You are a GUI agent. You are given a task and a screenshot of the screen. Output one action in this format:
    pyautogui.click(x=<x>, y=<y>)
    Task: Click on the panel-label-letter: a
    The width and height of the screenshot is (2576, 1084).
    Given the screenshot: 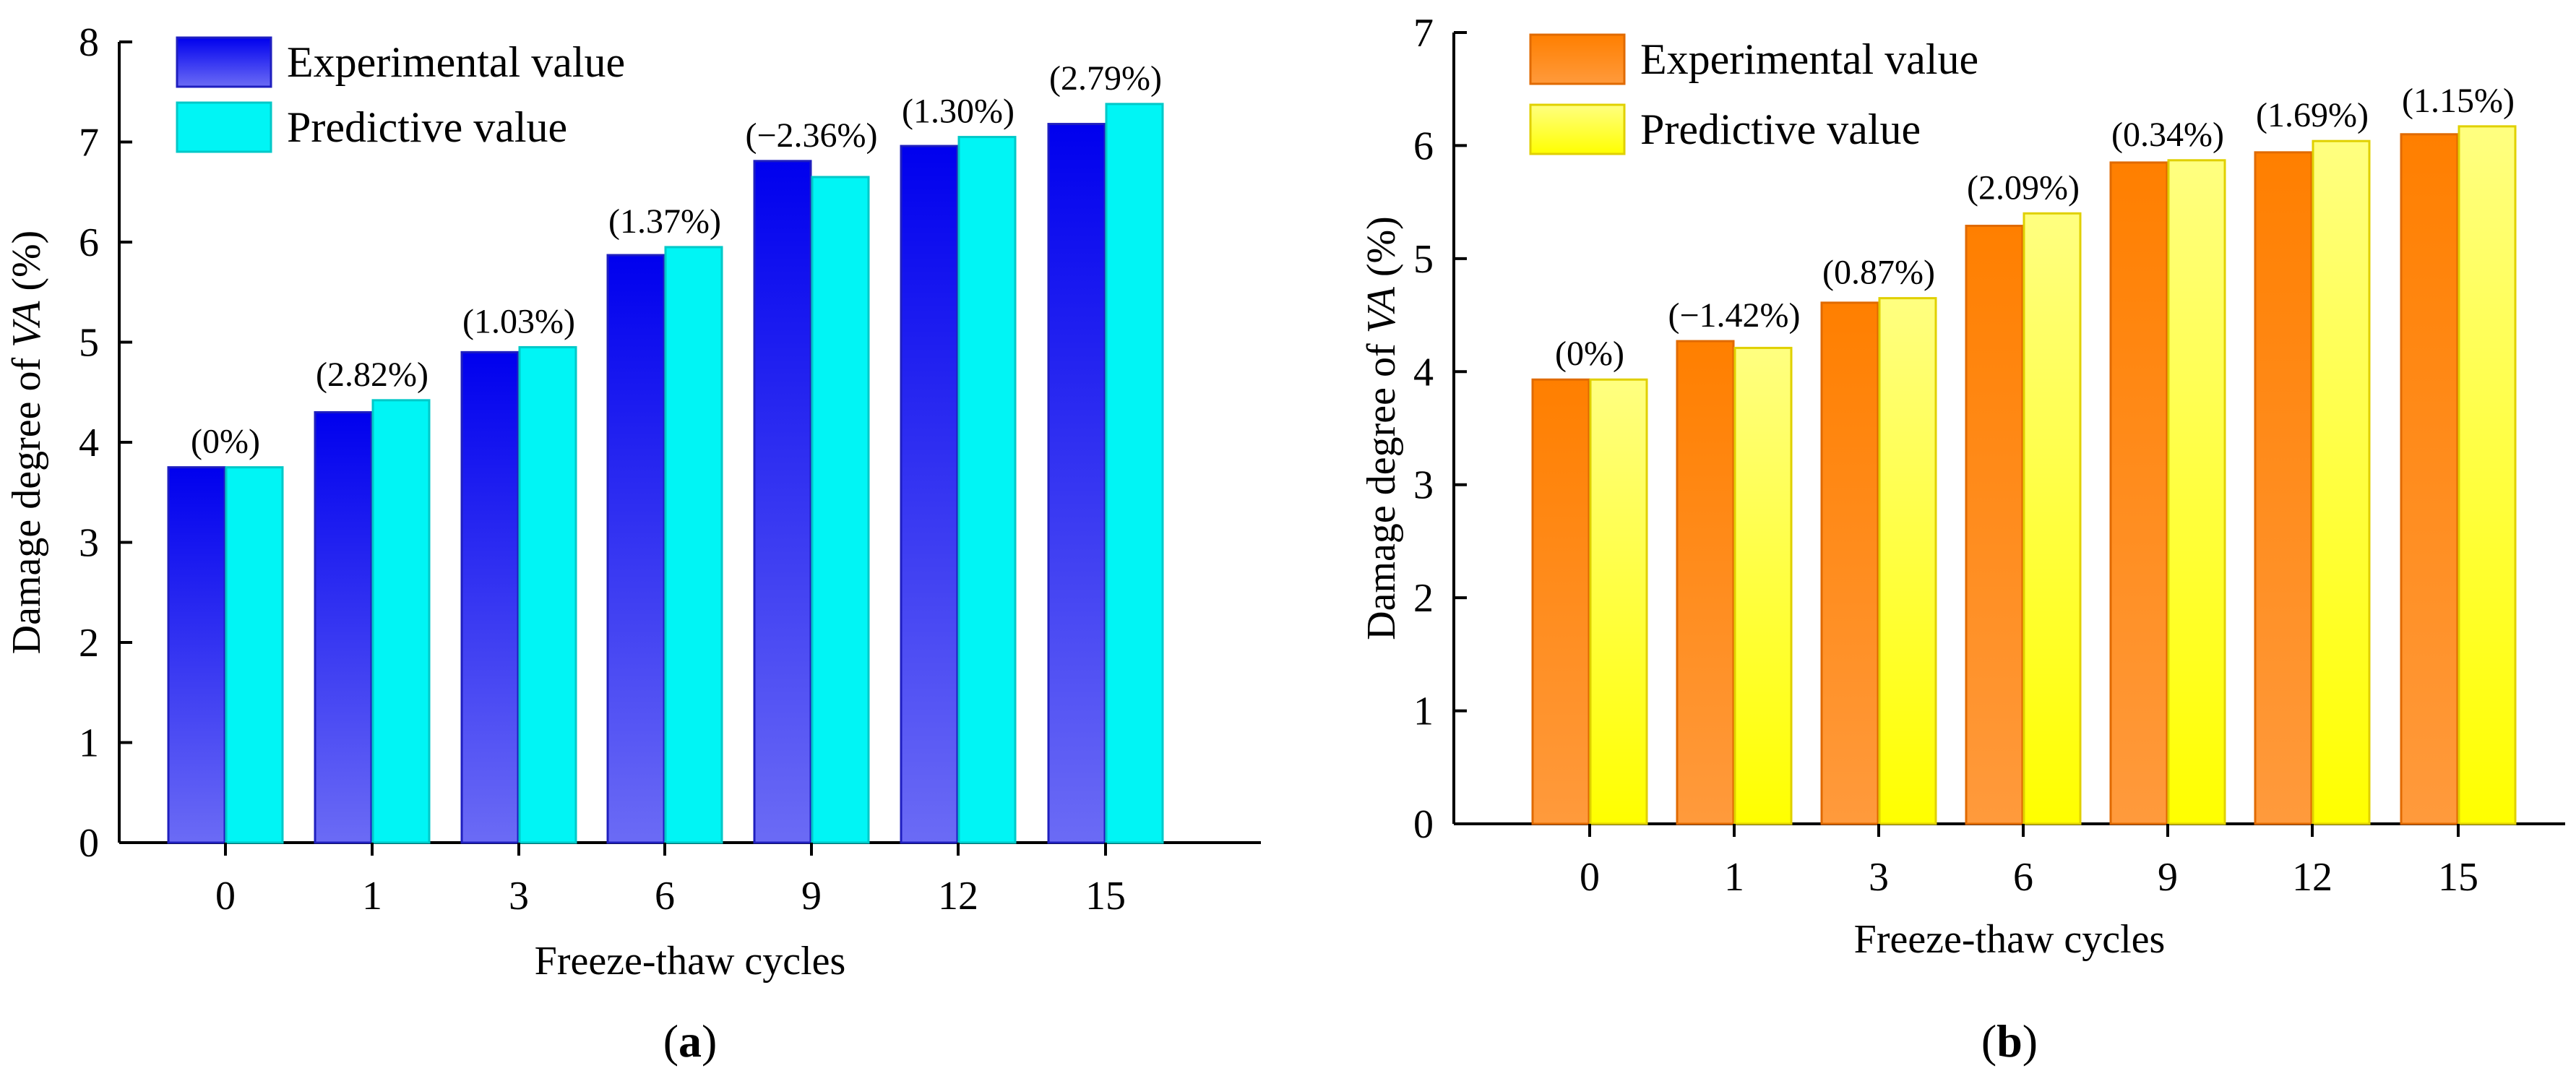 What is the action you would take?
    pyautogui.click(x=690, y=1041)
    